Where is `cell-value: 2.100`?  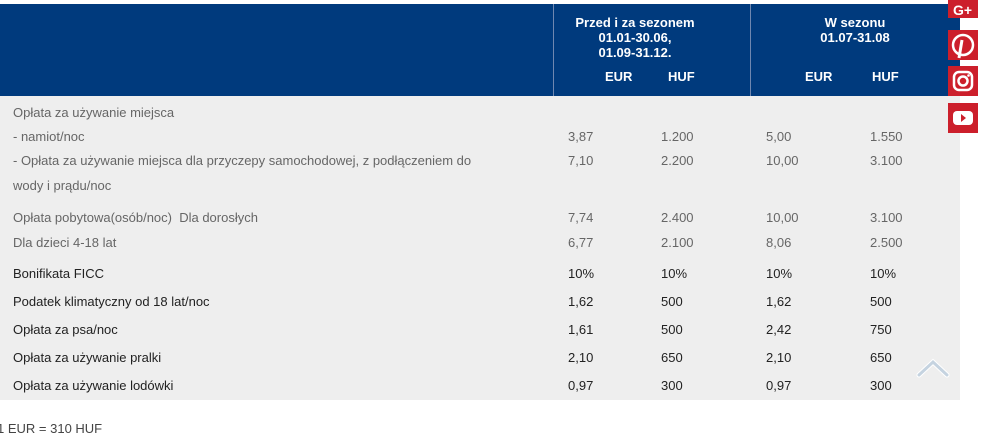
cell-value: 2.100 is located at coordinates (677, 242).